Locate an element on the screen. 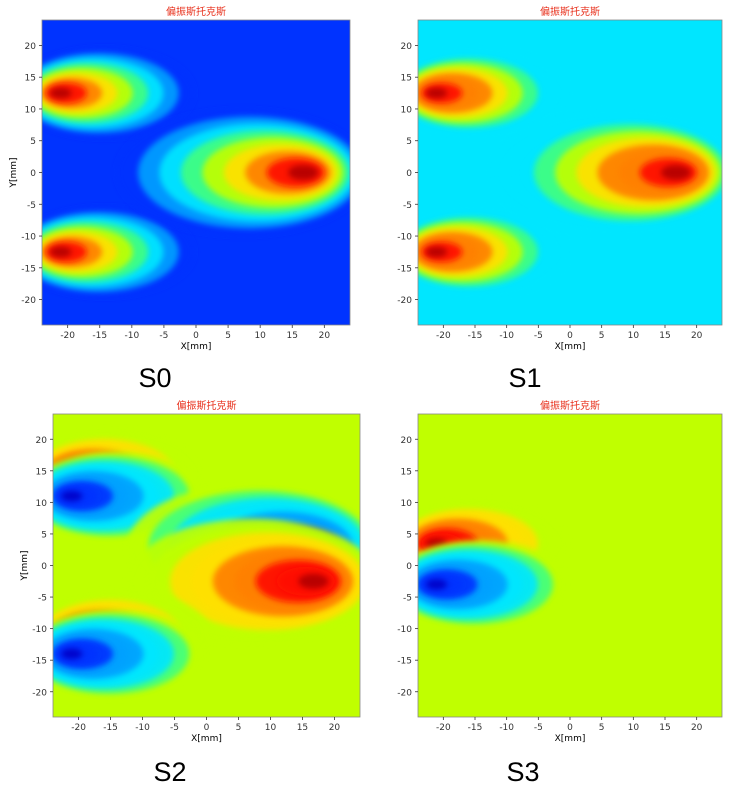 This screenshot has width=741, height=806. y-axis-label: Y[mm] is located at coordinates (25, 565).